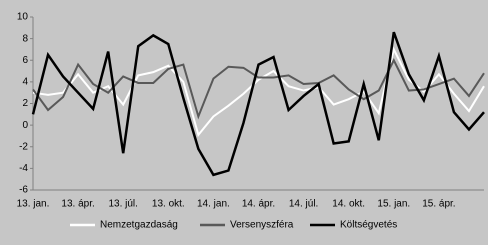 The width and height of the screenshot is (488, 245). Describe the element at coordinates (213, 204) in the screenshot. I see `x-tick-label: 14. jan.` at that location.